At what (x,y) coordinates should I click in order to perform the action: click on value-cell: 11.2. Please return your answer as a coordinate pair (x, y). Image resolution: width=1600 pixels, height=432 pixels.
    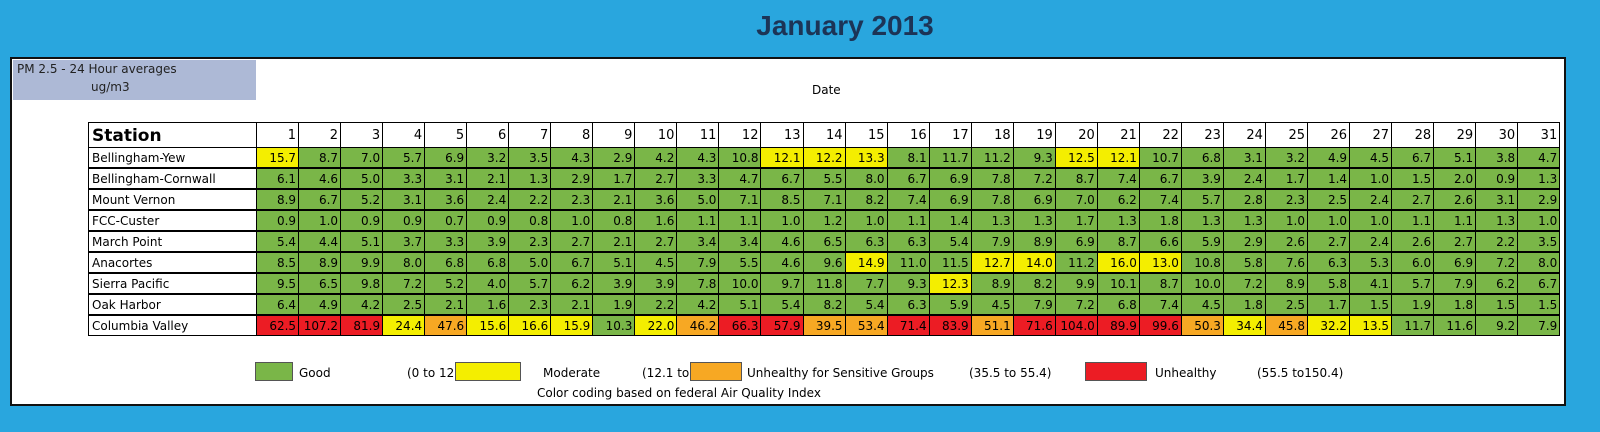
    Looking at the image, I should click on (1076, 262).